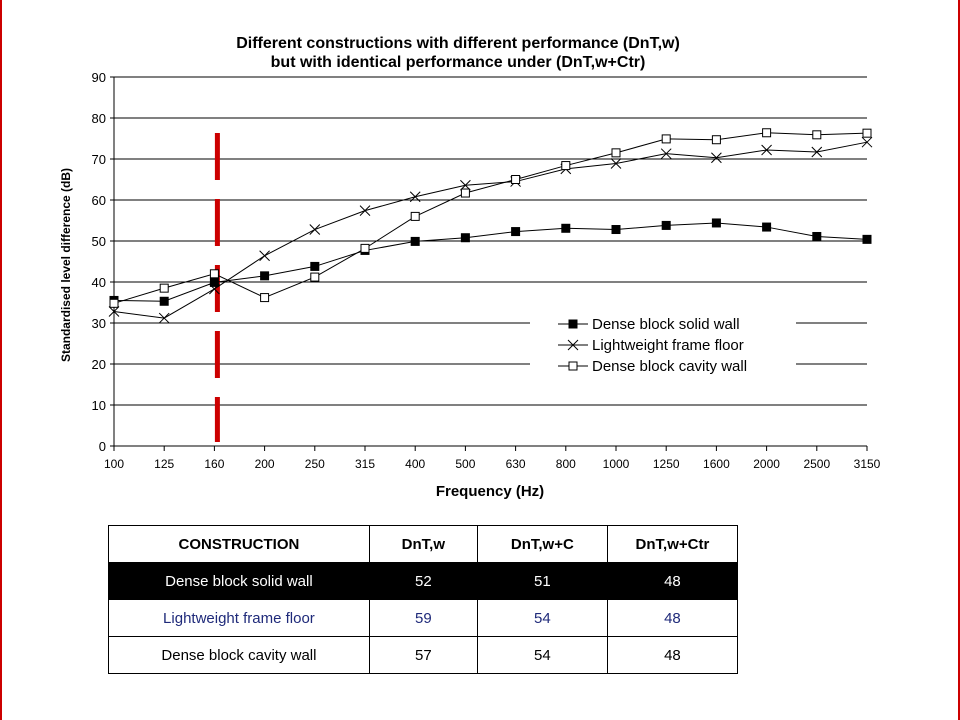  What do you see at coordinates (423, 544) in the screenshot?
I see `table-header-dntw: DnT,w` at bounding box center [423, 544].